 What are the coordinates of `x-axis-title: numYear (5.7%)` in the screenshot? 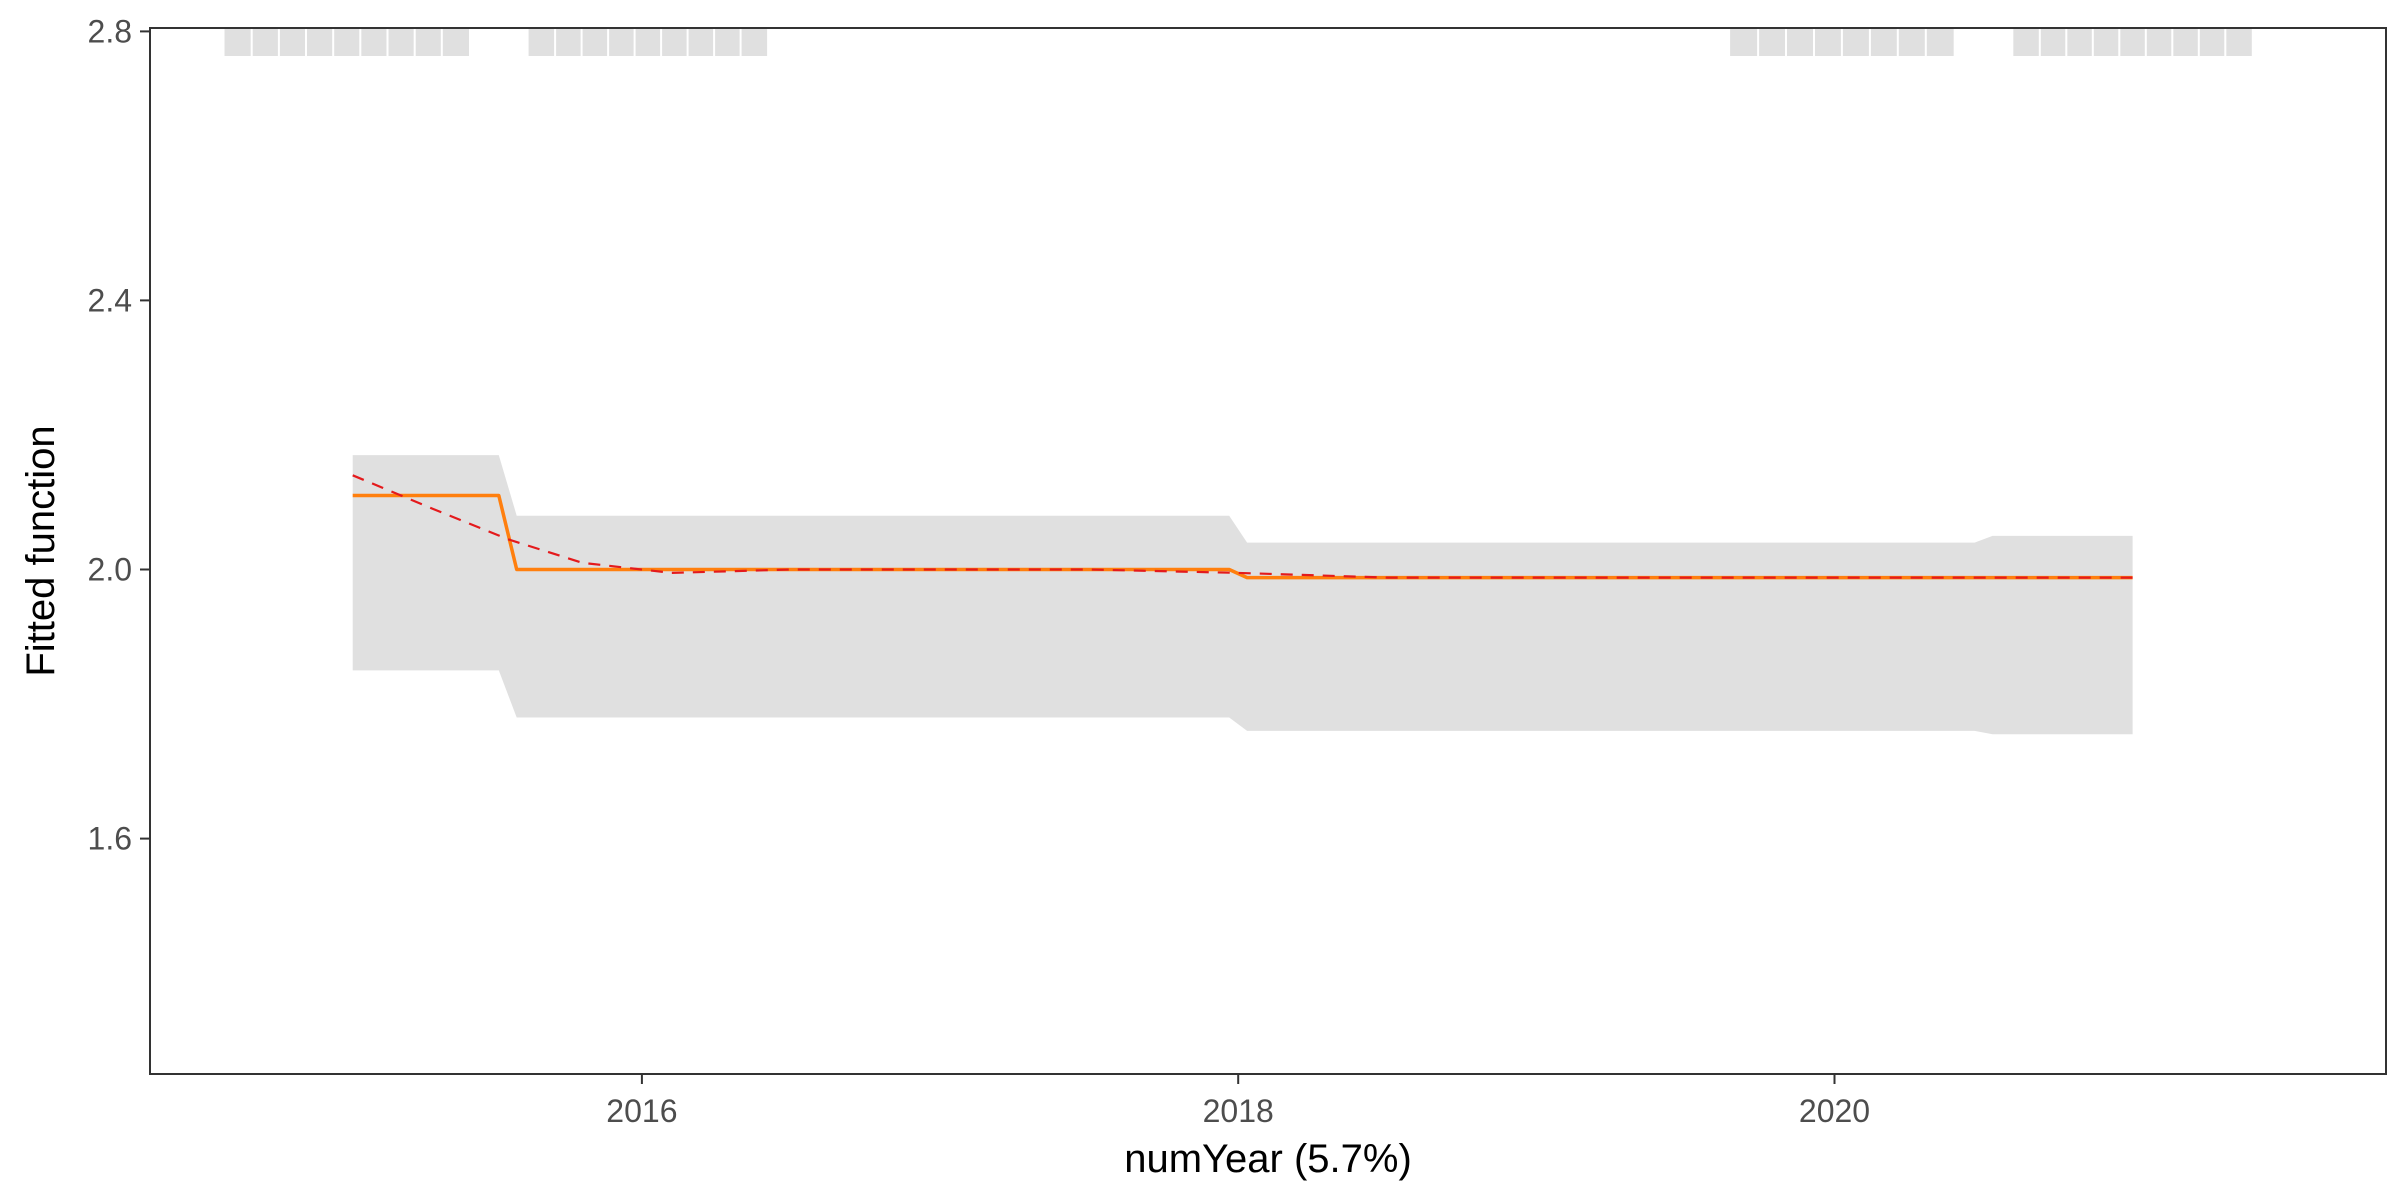 It's located at (1268, 1159).